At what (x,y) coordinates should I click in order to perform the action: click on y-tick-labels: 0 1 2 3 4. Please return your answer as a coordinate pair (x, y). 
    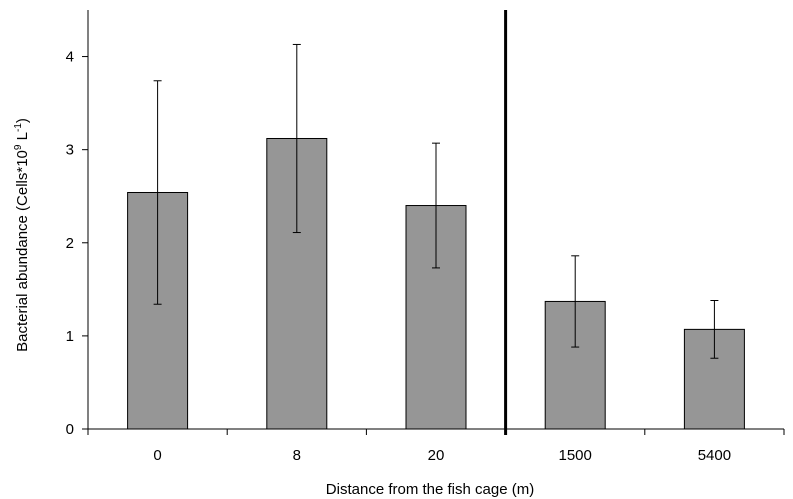
    Looking at the image, I should click on (70, 243).